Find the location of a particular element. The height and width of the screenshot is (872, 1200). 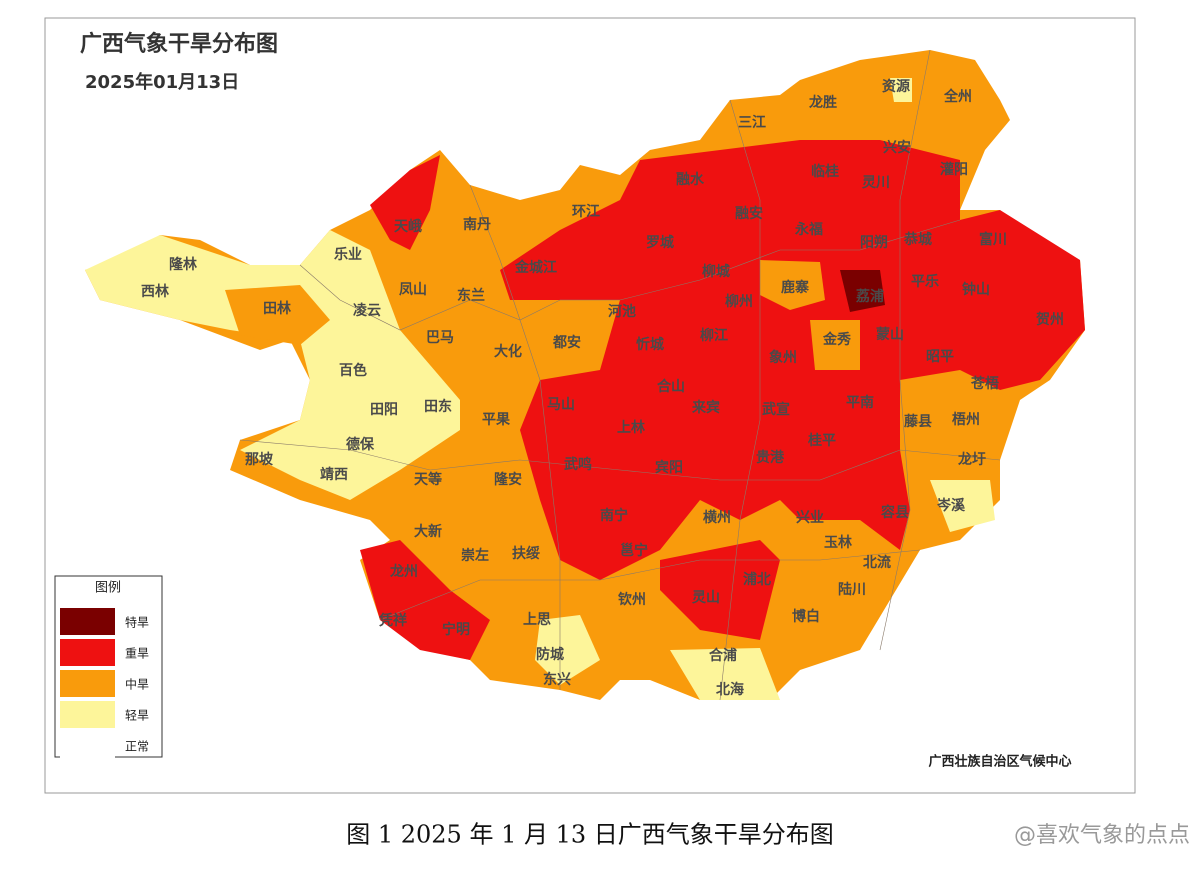

county-label: 浦北 is located at coordinates (757, 579).